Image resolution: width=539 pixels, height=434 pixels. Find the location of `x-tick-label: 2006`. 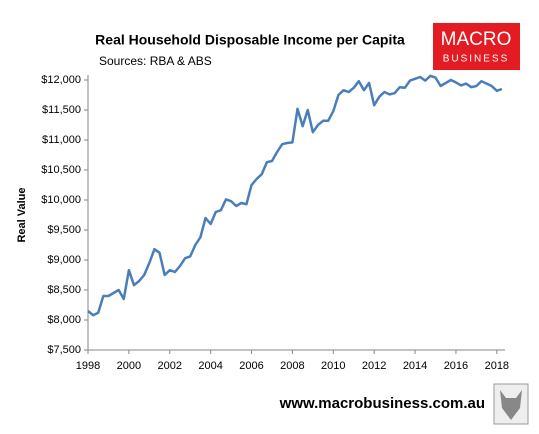

x-tick-label: 2006 is located at coordinates (251, 366).